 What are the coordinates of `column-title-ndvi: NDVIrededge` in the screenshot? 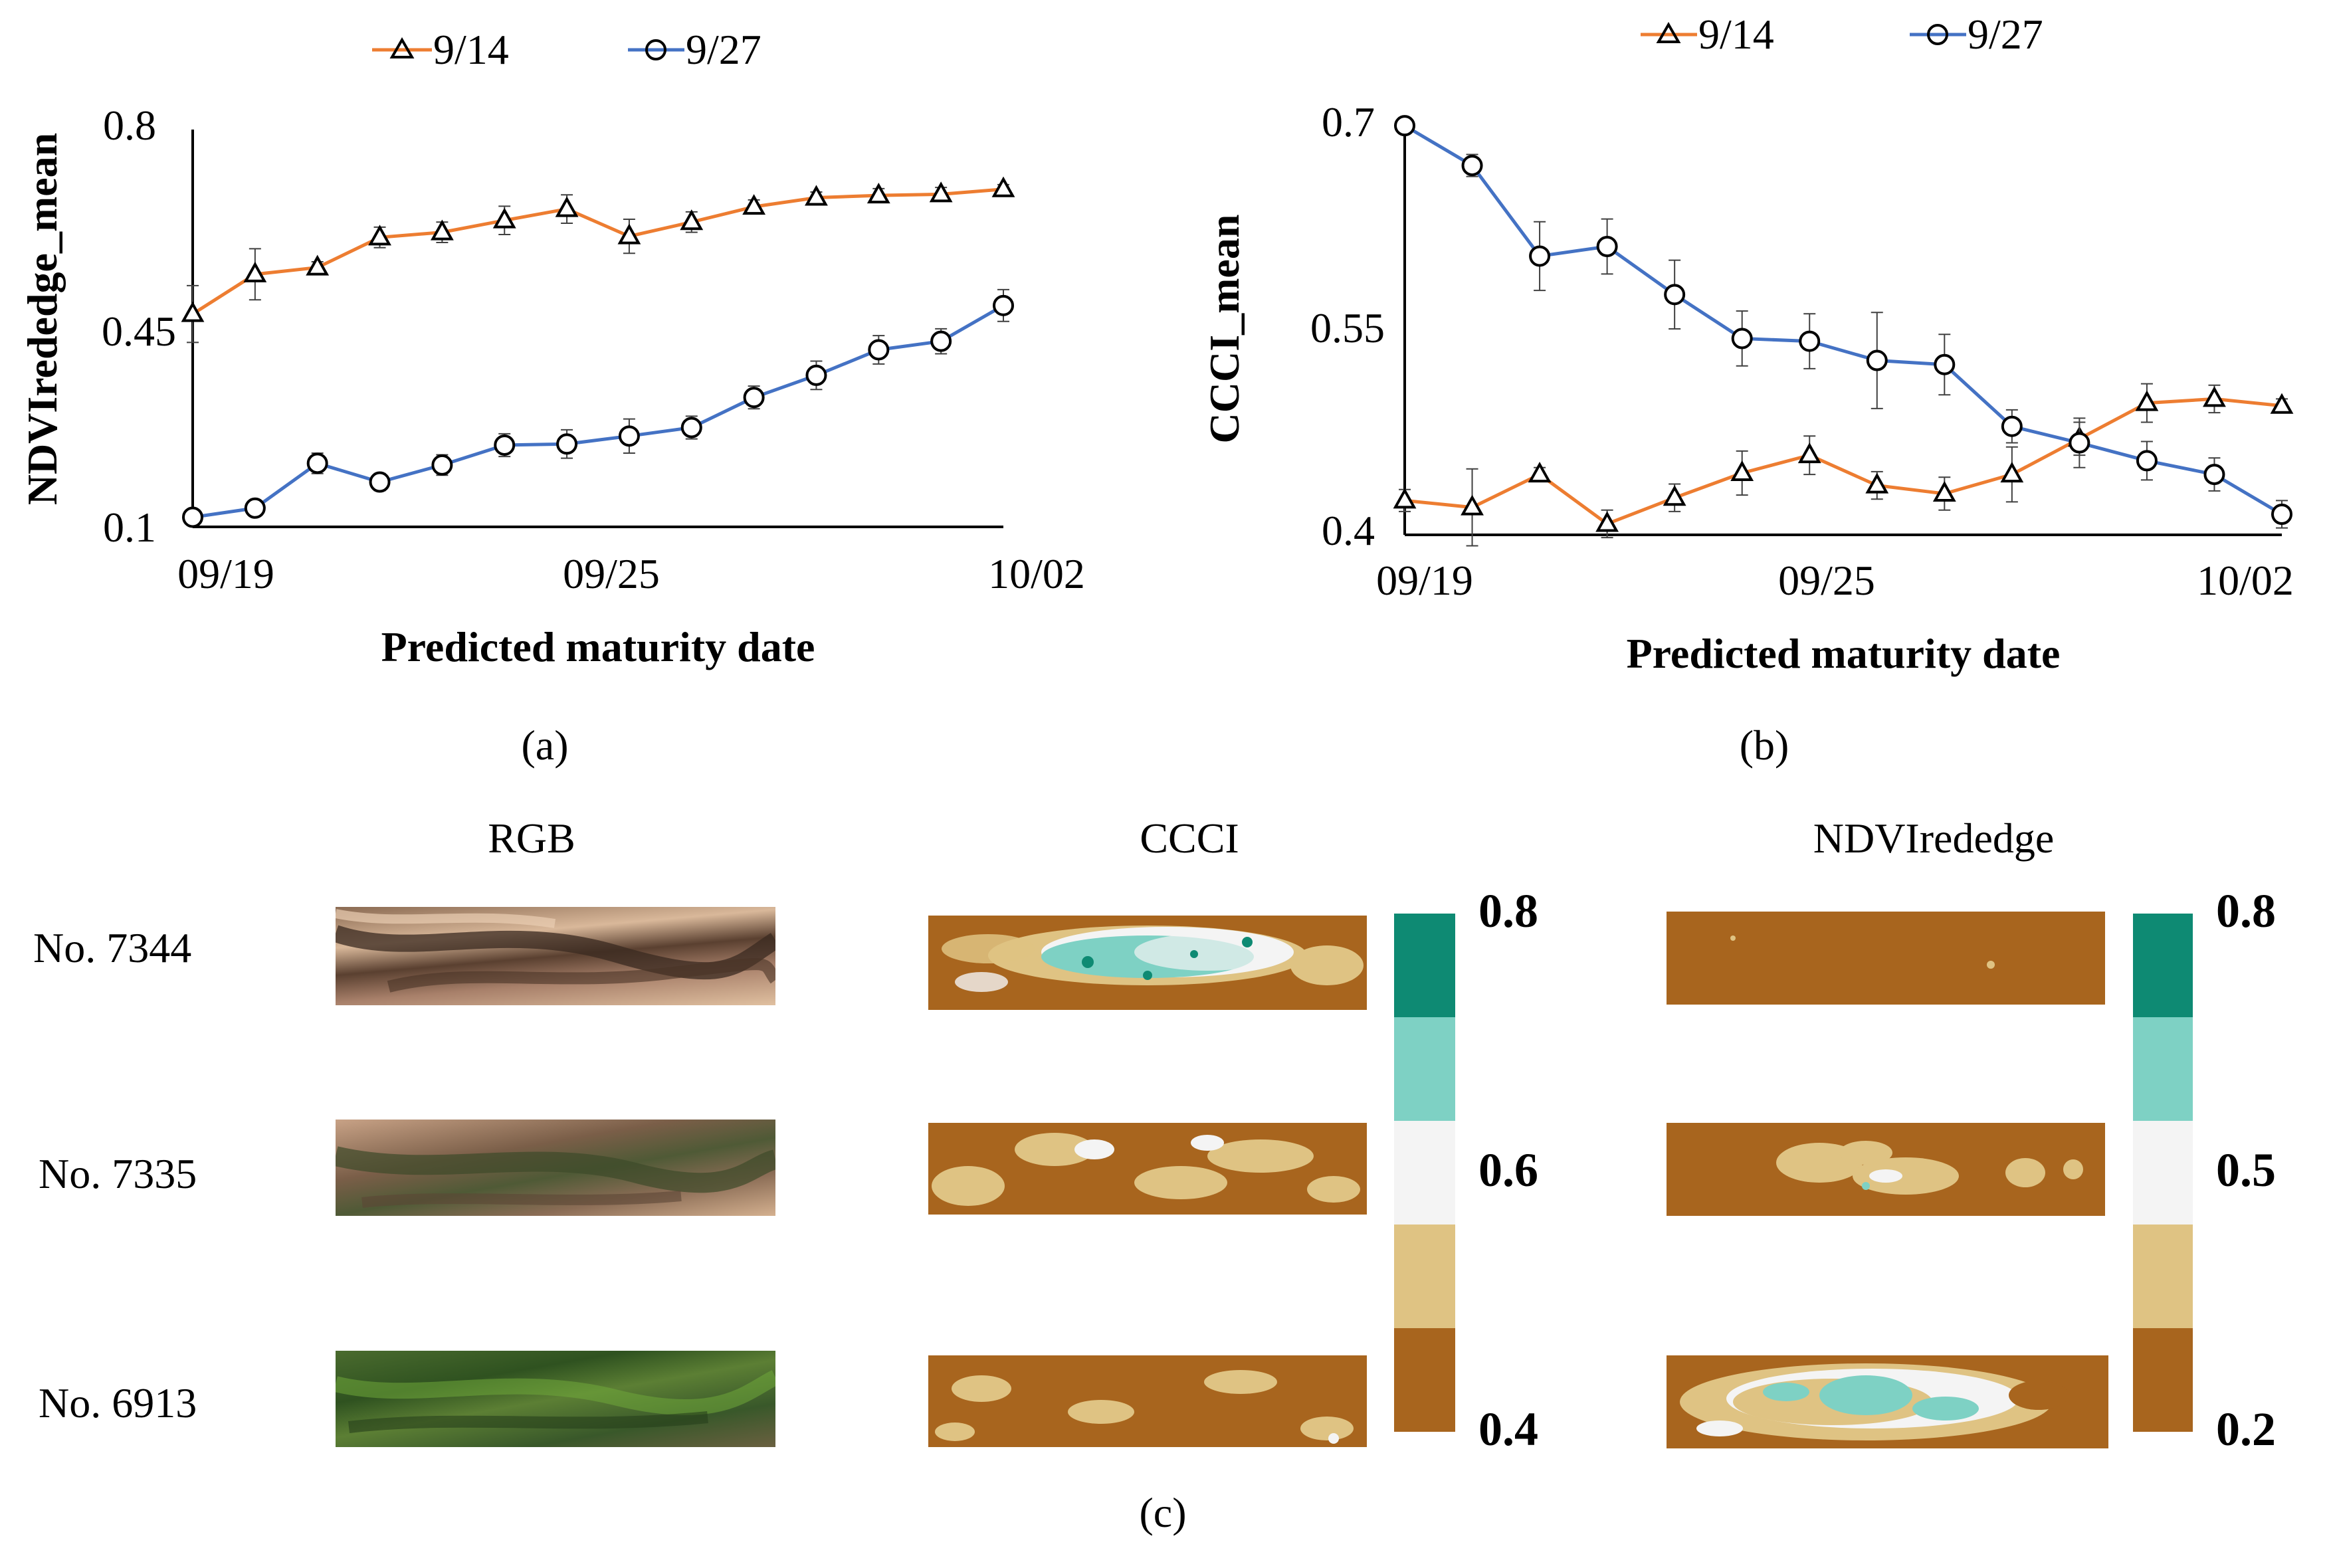 It's located at (1934, 838).